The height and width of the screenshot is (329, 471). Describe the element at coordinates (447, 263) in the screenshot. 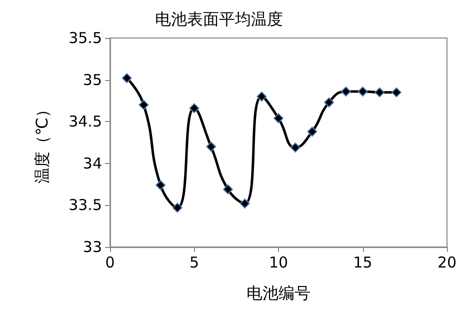

I see `x-tick-label: 20` at that location.